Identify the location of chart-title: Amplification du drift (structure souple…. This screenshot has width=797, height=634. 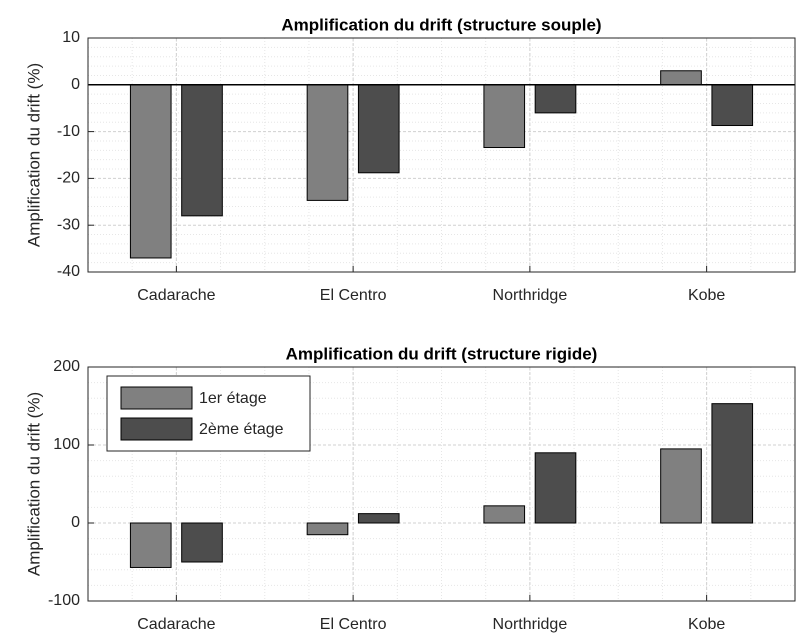
(441, 24).